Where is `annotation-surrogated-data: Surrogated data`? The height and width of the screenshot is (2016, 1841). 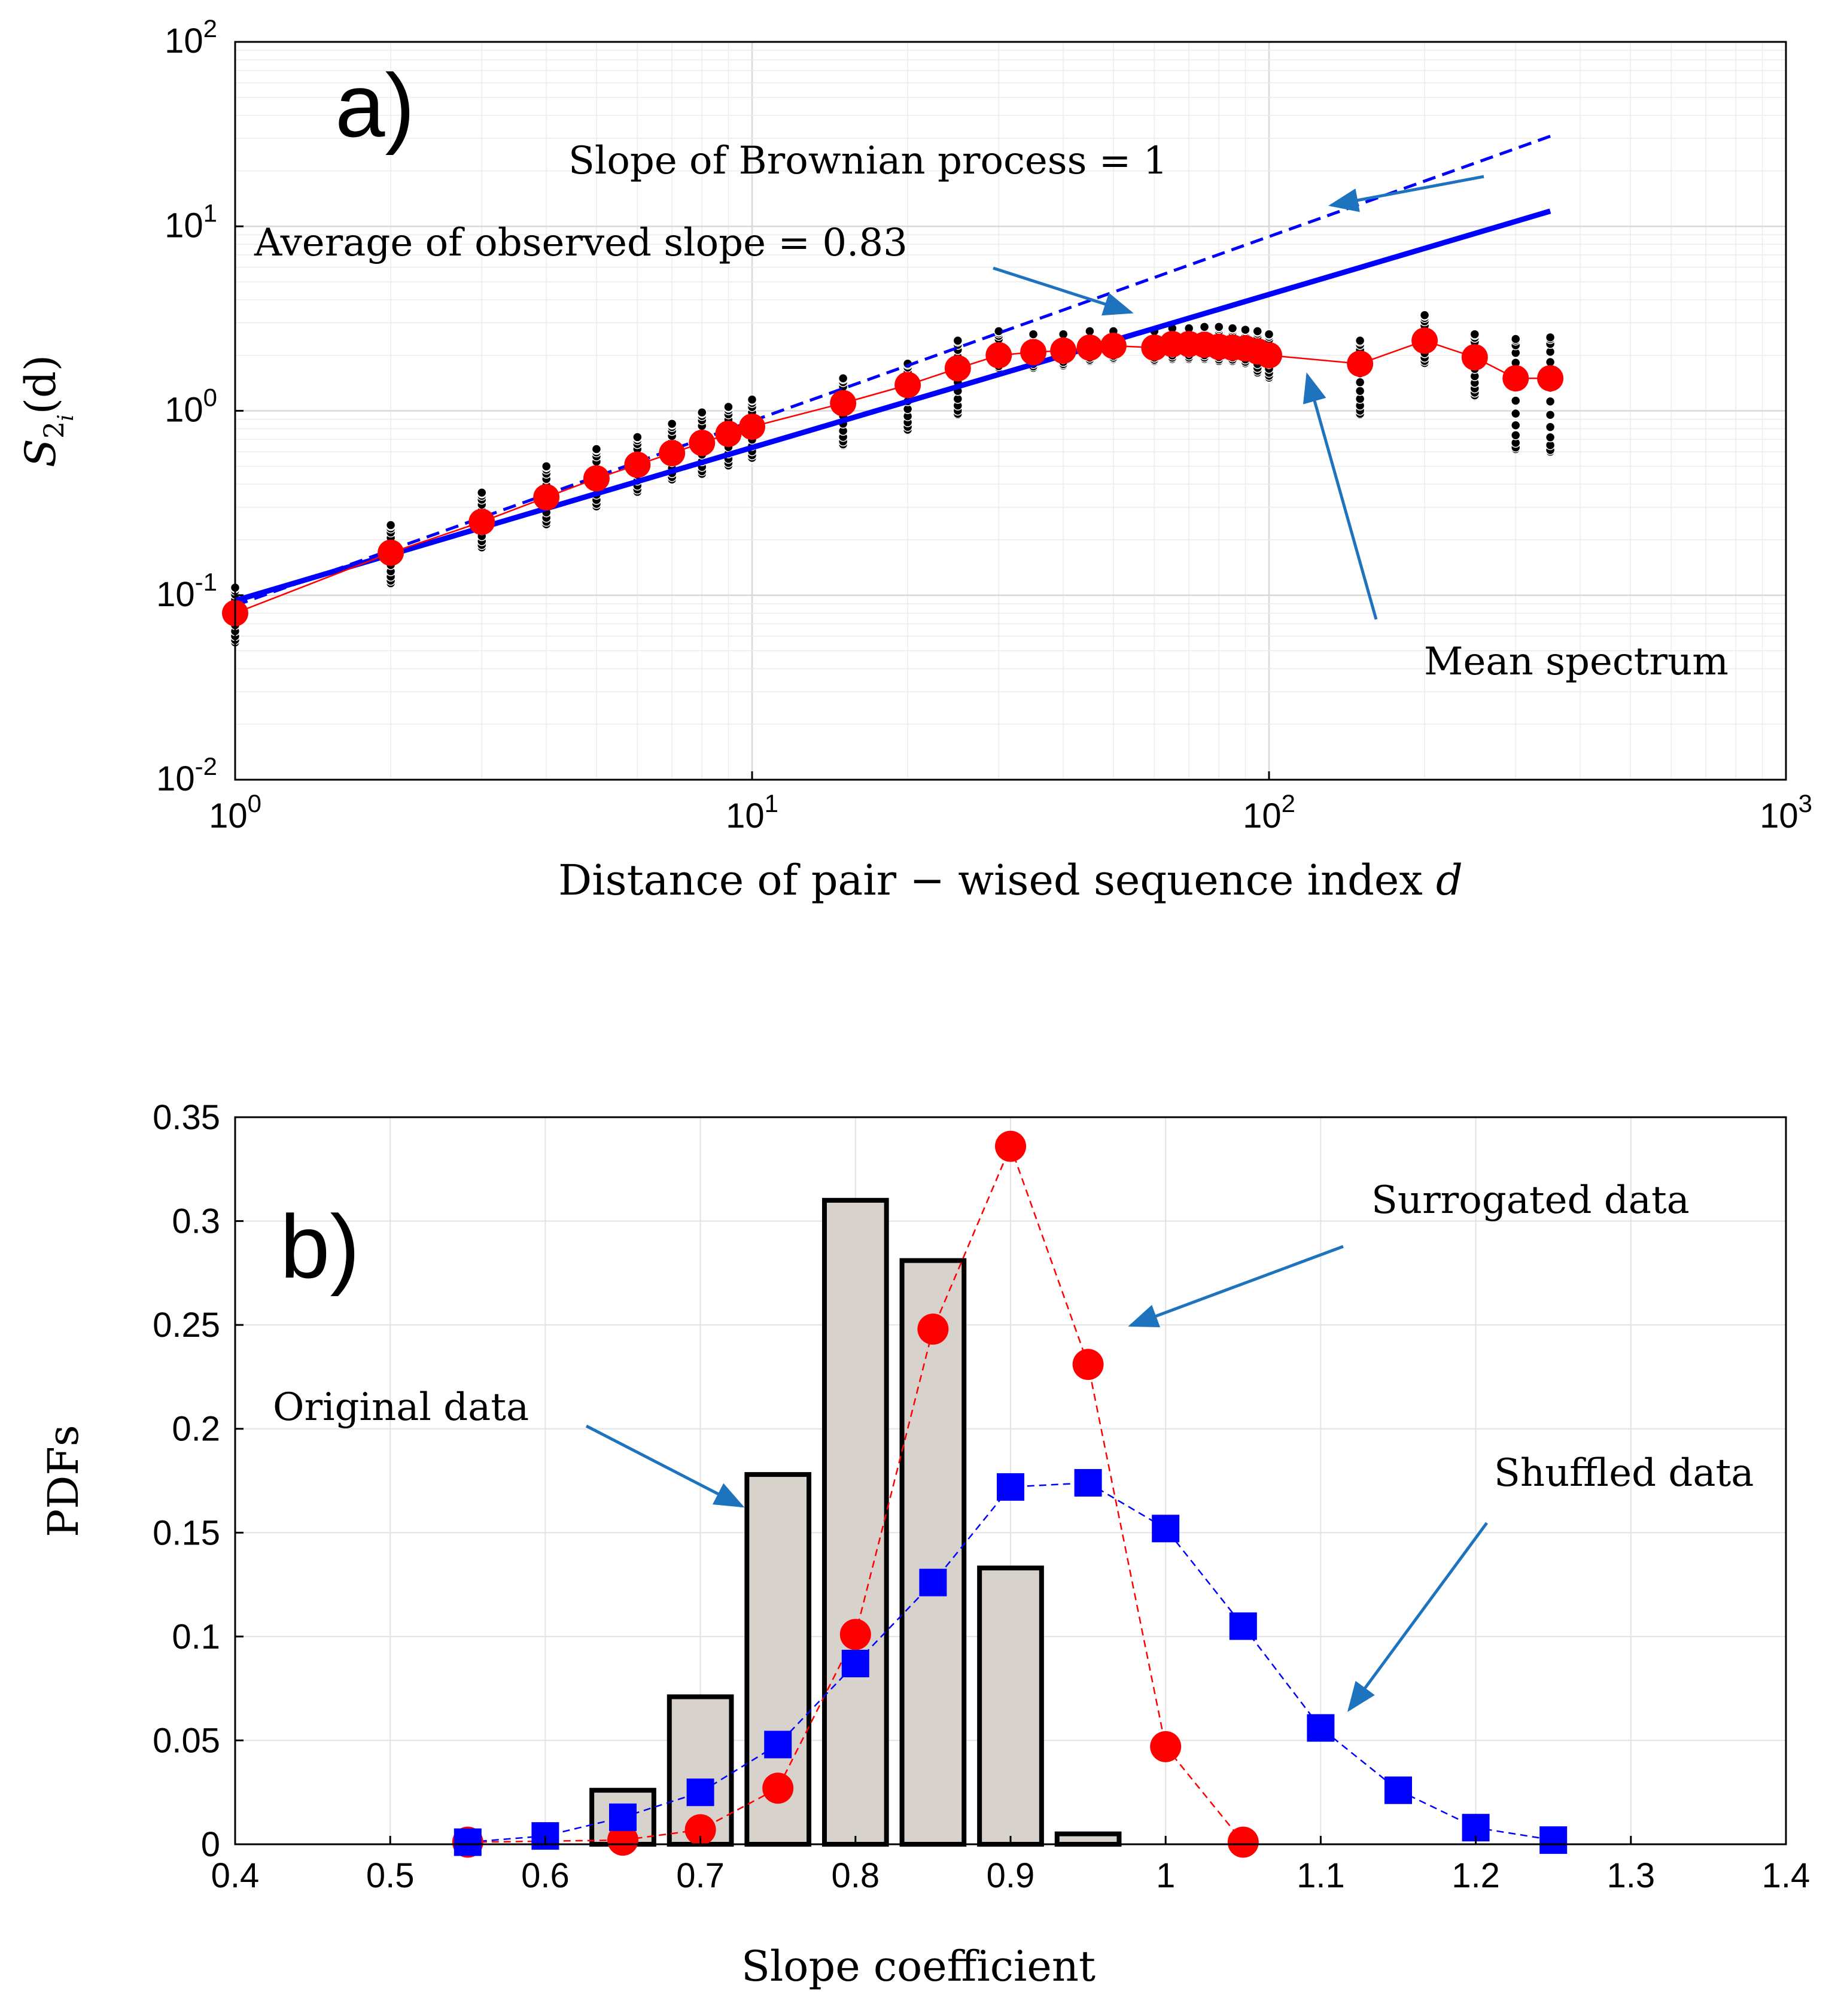
annotation-surrogated-data: Surrogated data is located at coordinates (1530, 1200).